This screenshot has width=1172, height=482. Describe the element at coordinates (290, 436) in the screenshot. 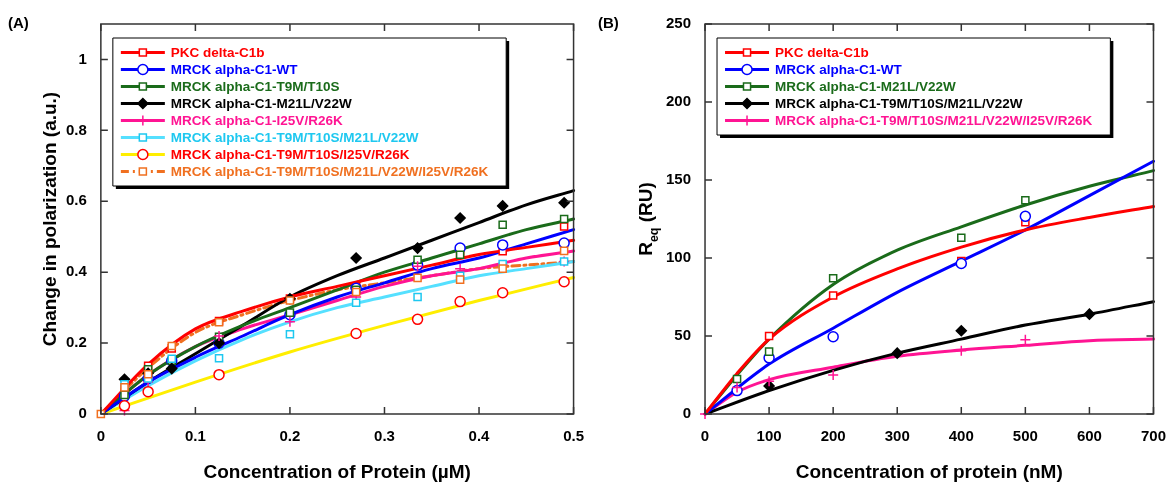

I see `x-tick-label: 0.2` at that location.